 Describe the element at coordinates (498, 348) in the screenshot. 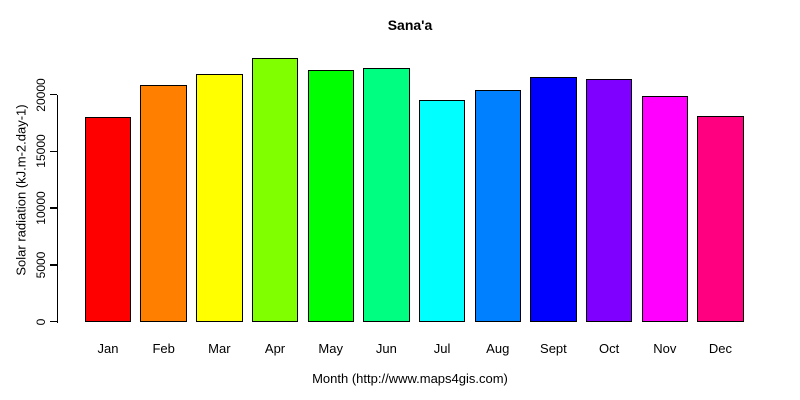

I see `x-tick-label: Aug` at that location.